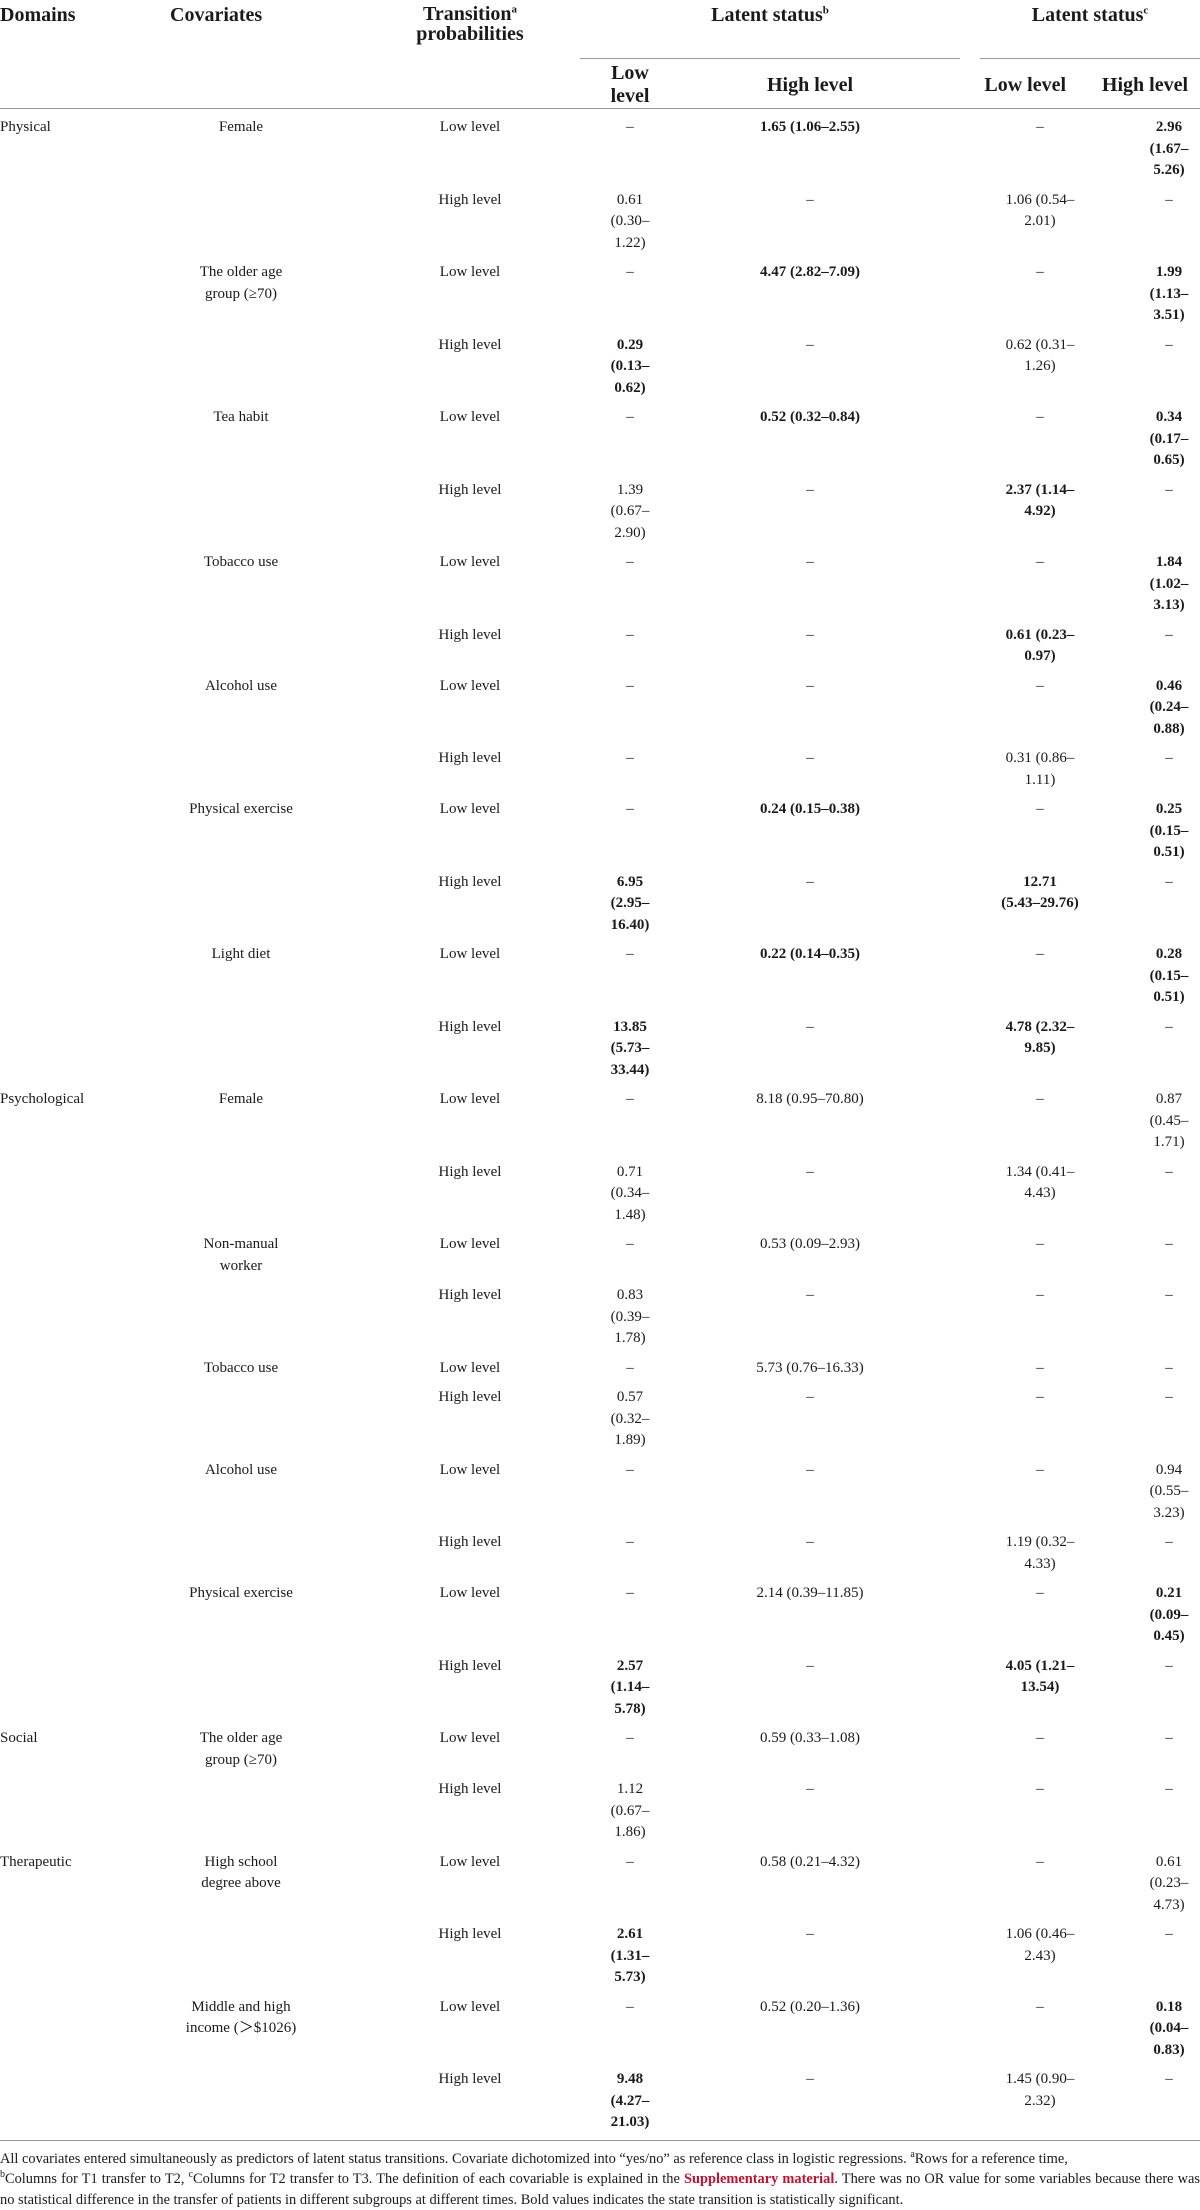 The width and height of the screenshot is (1200, 2210). Describe the element at coordinates (810, 1884) in the screenshot. I see `value-b-high: 0.58 (0.21–4.32)` at that location.